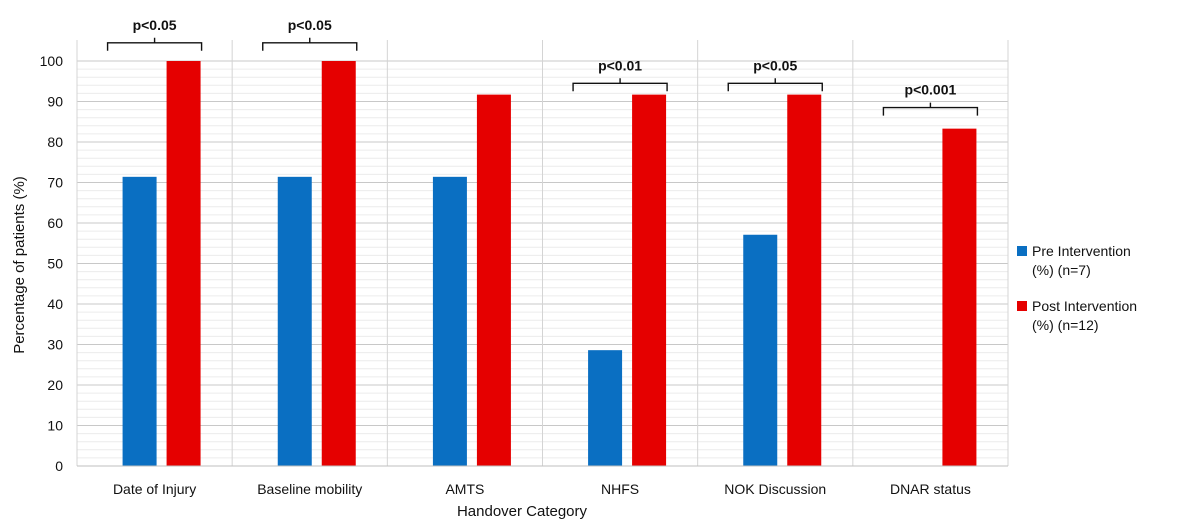  What do you see at coordinates (19, 265) in the screenshot?
I see `y-axis-title: Percentage of patients (%)` at bounding box center [19, 265].